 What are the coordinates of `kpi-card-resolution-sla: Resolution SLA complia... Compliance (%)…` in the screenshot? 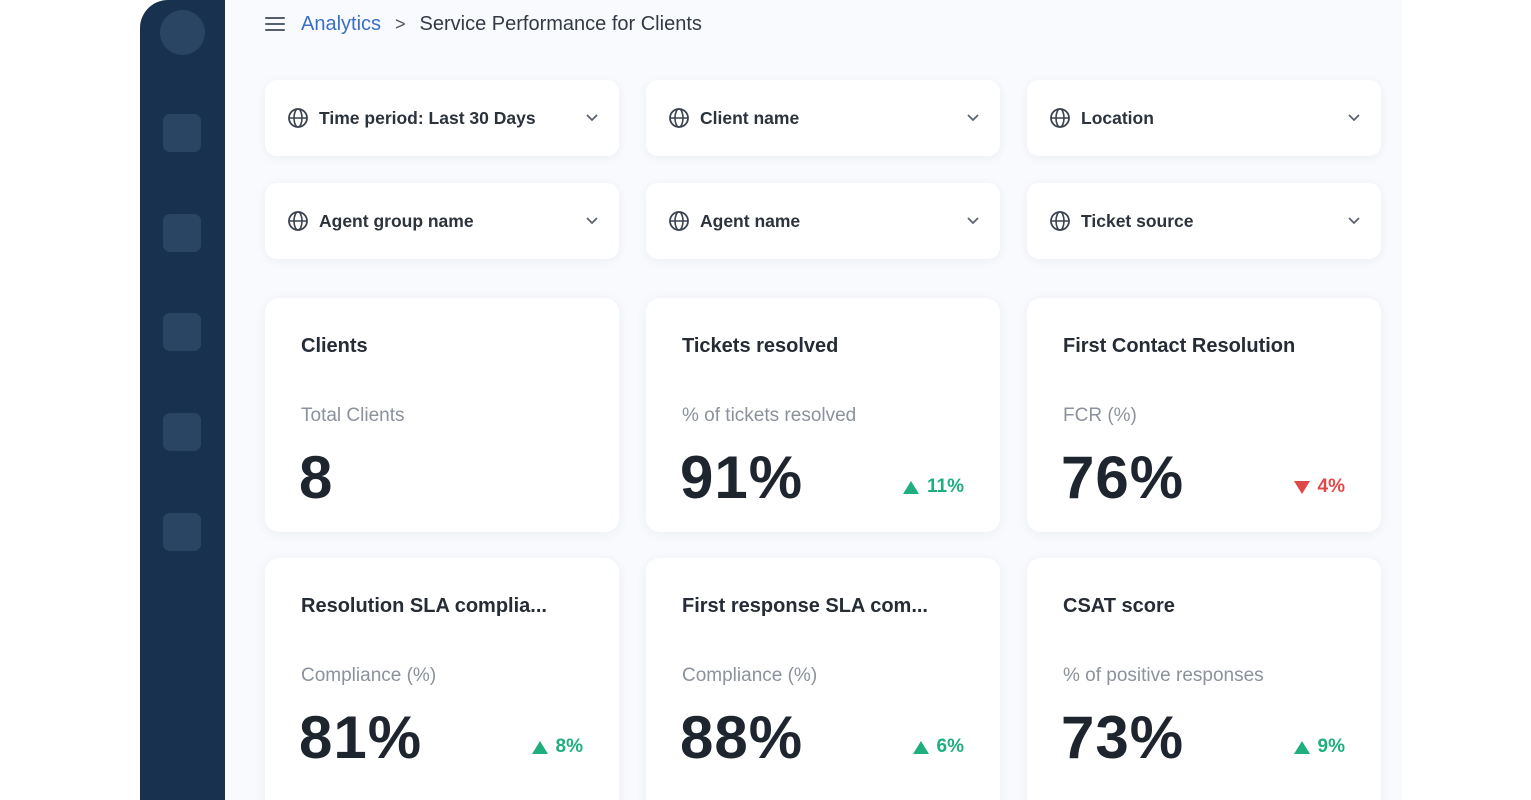 It's located at (442, 679).